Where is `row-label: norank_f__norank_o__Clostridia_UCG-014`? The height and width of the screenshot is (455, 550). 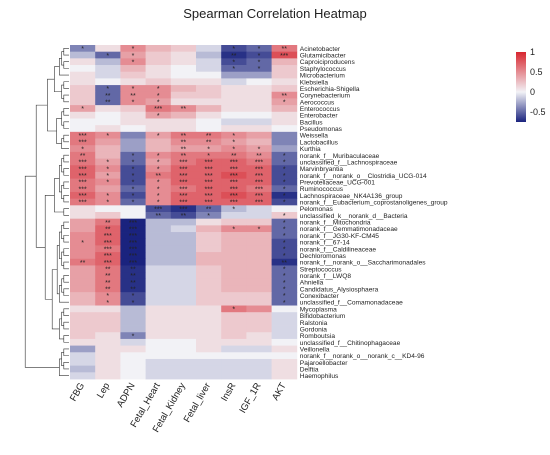
row-label: norank_f__norank_o__Clostridia_UCG-014 is located at coordinates (363, 176).